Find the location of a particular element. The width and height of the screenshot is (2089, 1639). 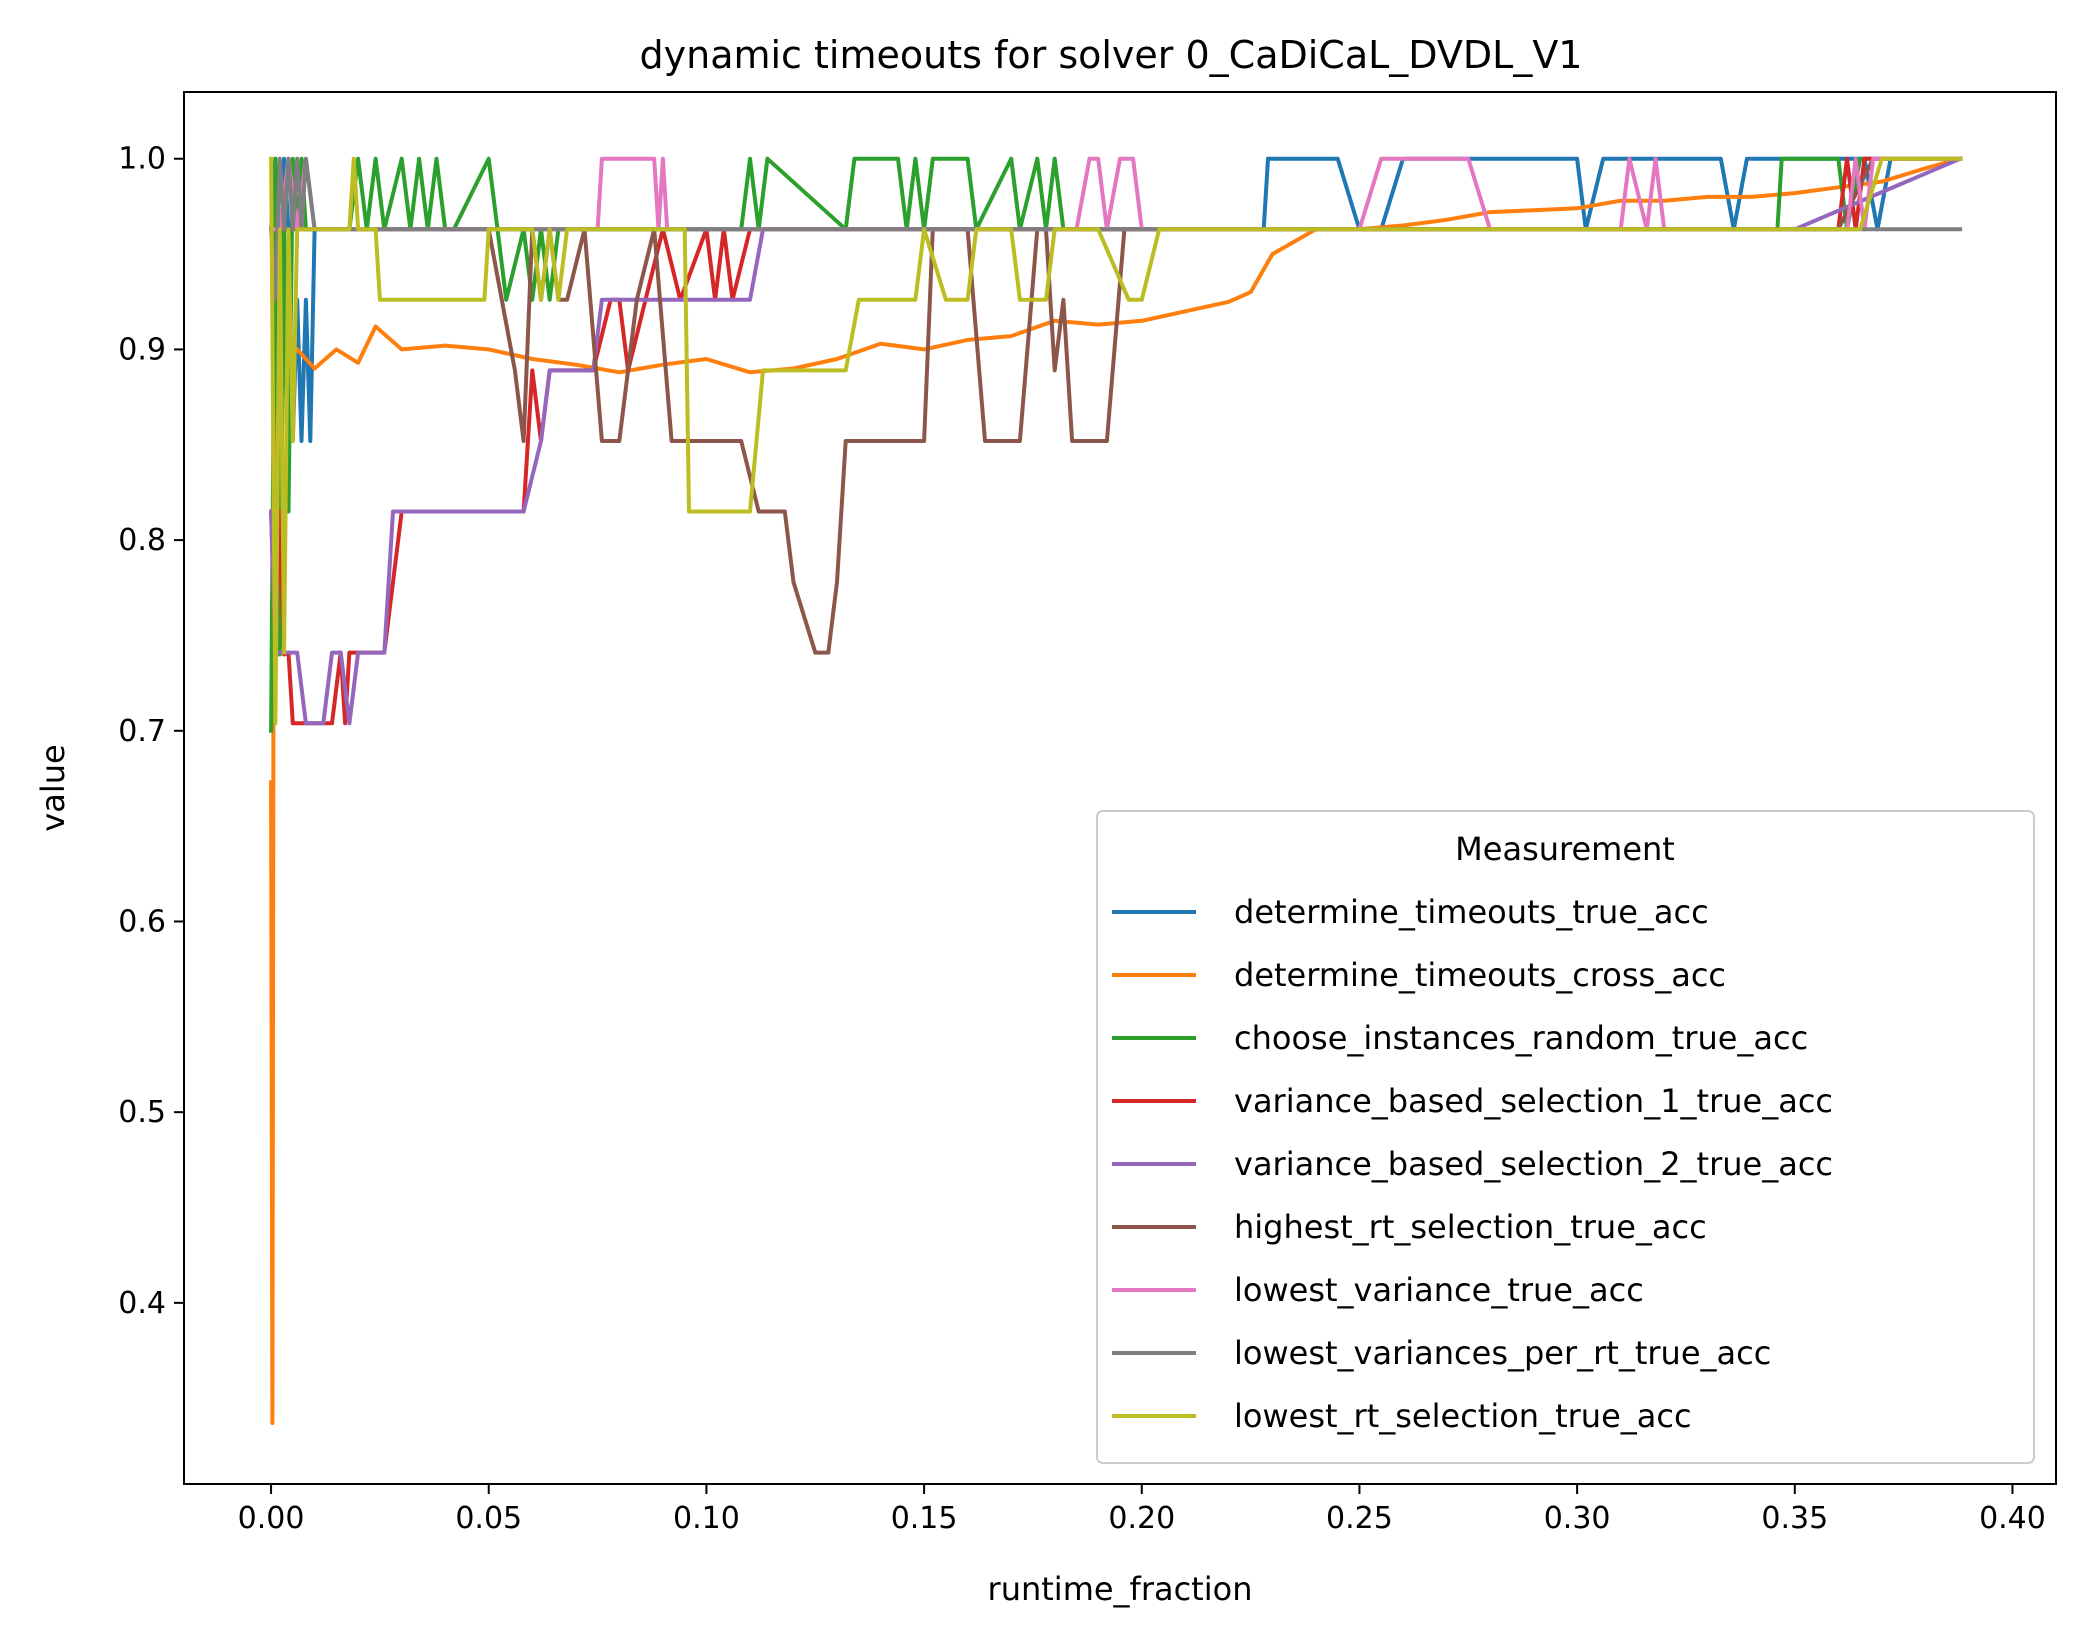

x-tick-label: 0.05 is located at coordinates (488, 1518).